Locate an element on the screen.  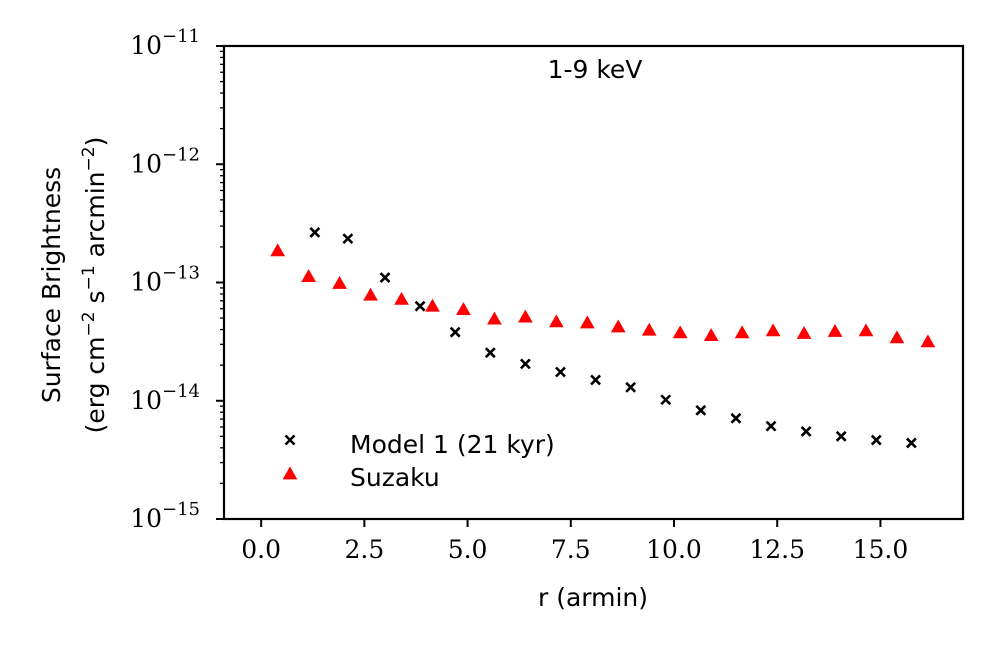
legend-triangle-marker is located at coordinates (290, 473).